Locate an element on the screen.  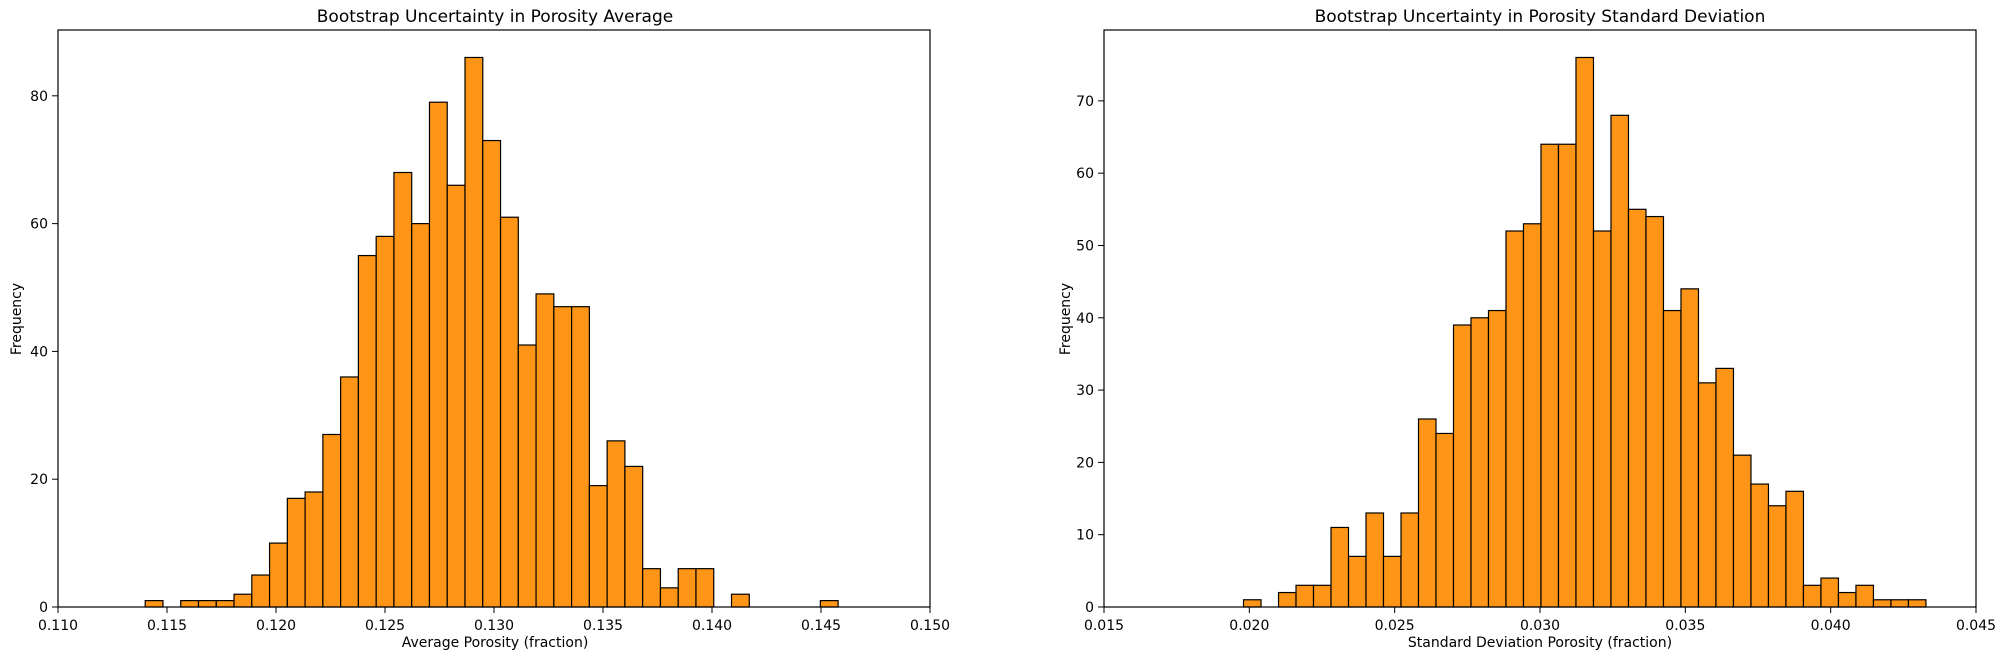
x-tick-label: 0.030 is located at coordinates (1540, 626).